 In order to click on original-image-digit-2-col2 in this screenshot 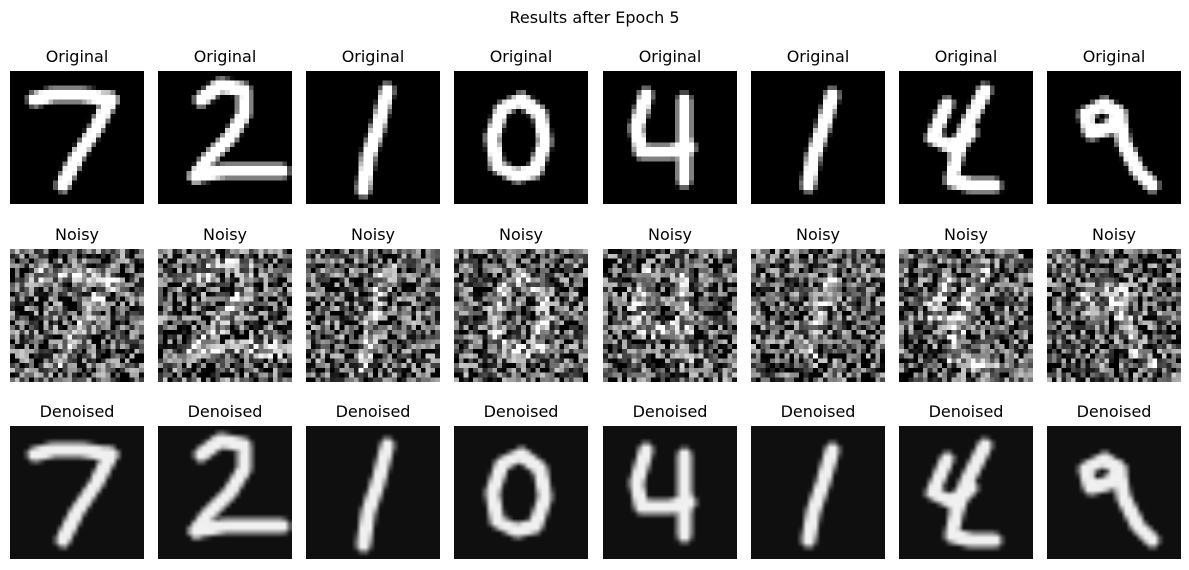, I will do `click(225, 137)`.